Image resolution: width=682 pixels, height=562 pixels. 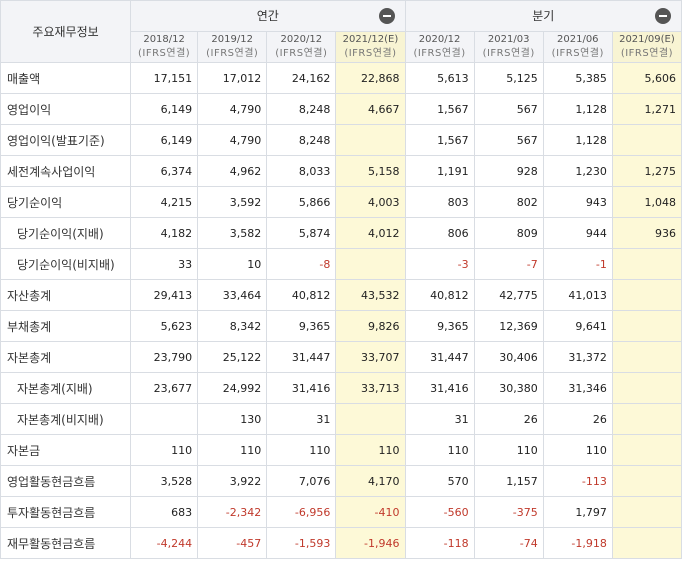 What do you see at coordinates (301, 543) in the screenshot?
I see `table-cell: -1,593` at bounding box center [301, 543].